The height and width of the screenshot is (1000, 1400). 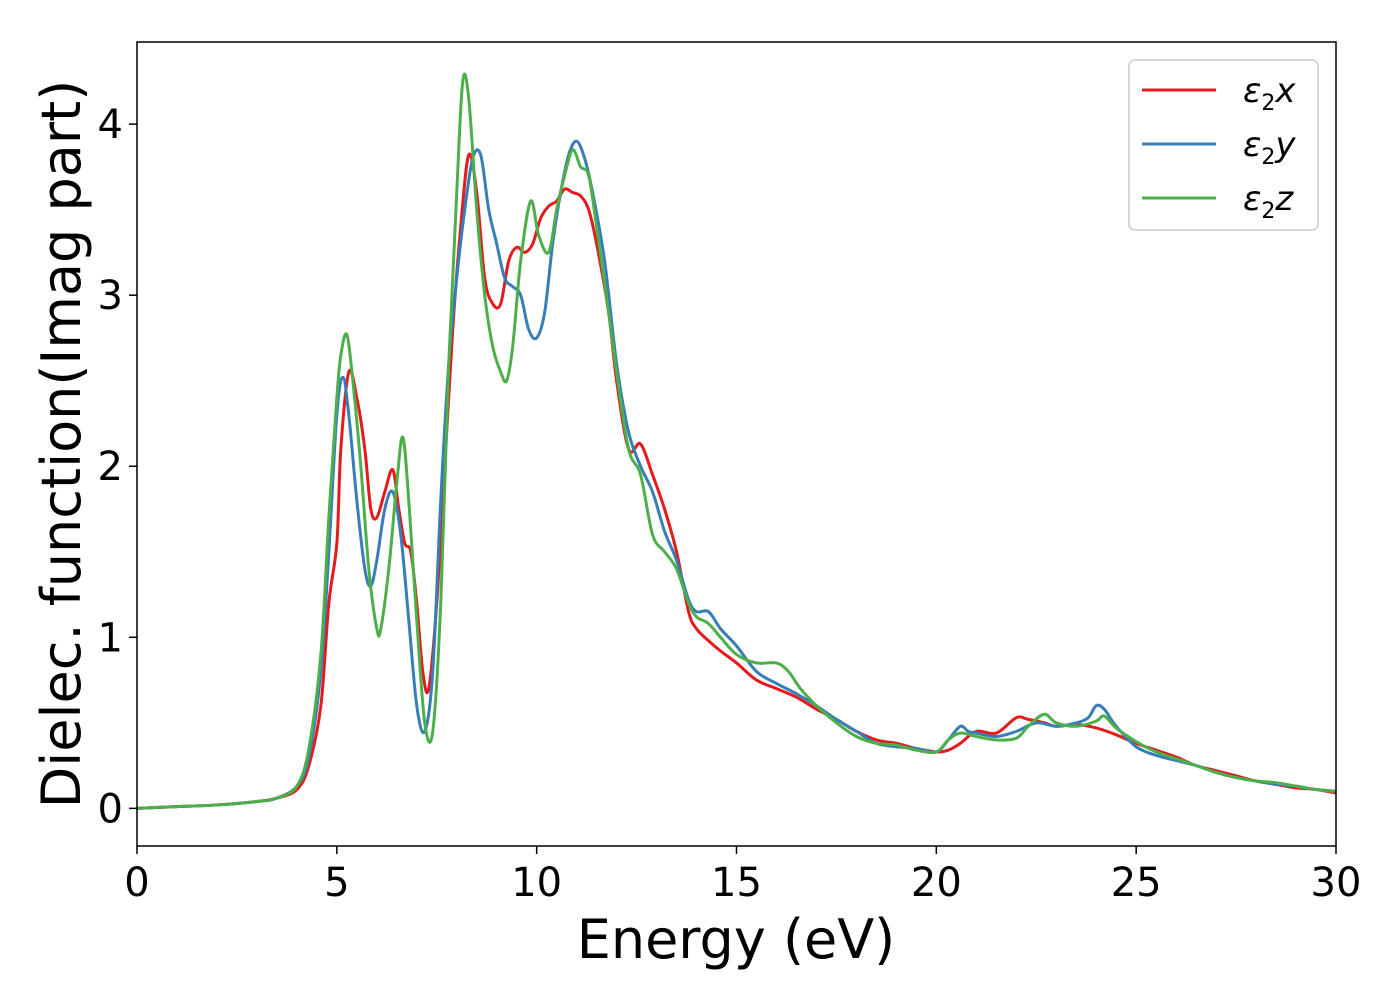 I want to click on legend-label-y: ε2y, so click(x=1269, y=147).